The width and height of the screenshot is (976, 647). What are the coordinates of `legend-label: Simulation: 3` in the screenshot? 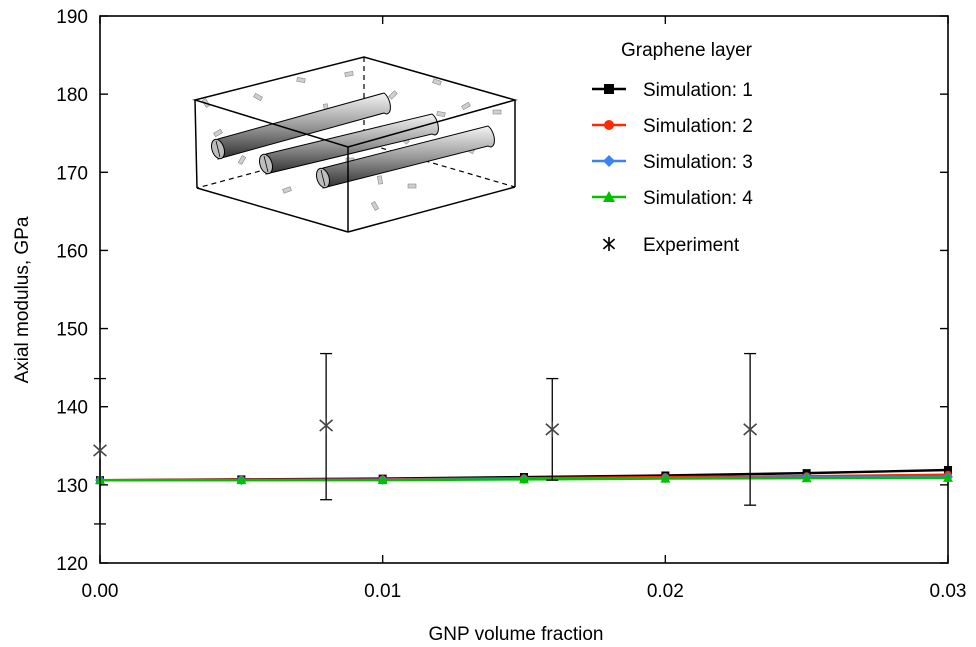 It's located at (698, 162).